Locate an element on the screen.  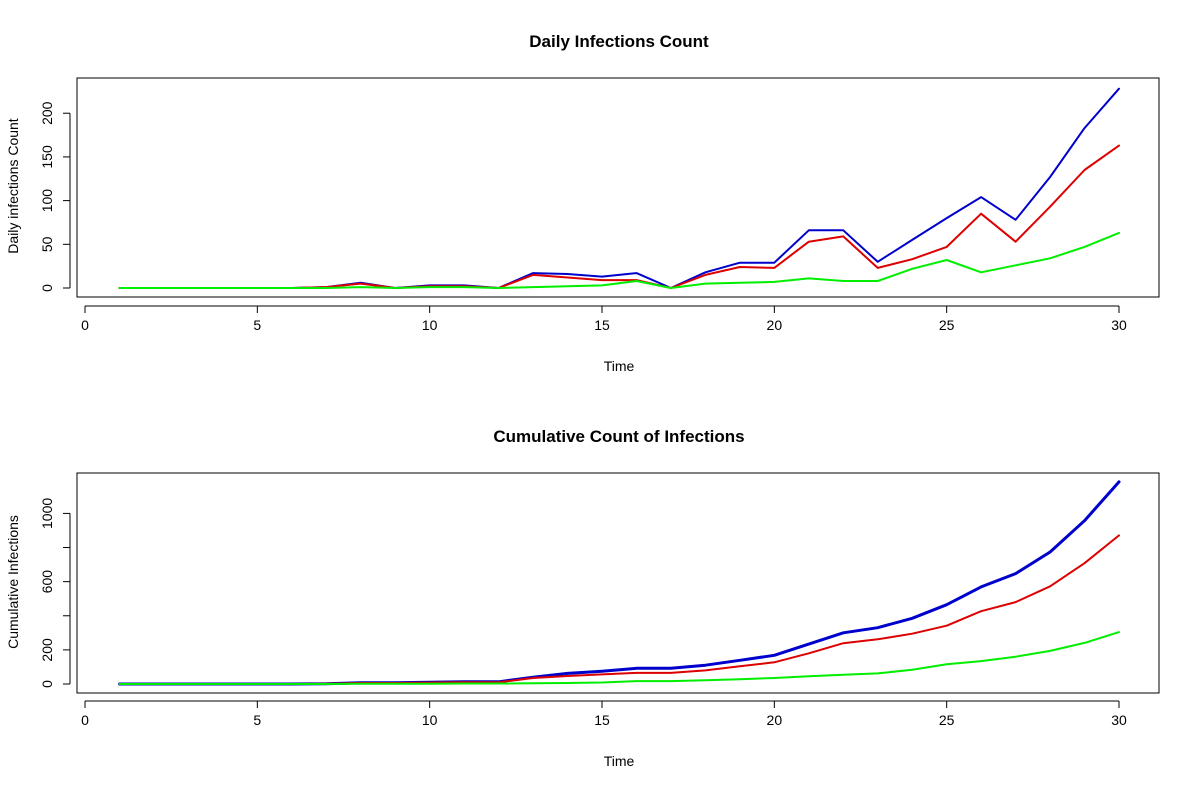
y-tick-label: 600 is located at coordinates (47, 582).